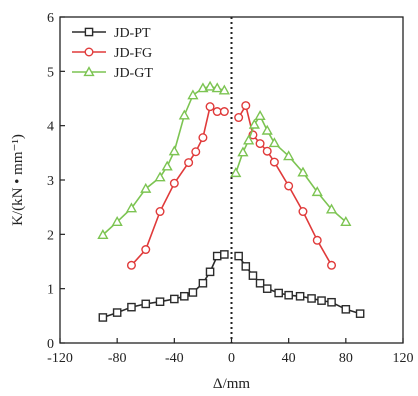 This screenshot has height=396, width=418. I want to click on x-tick-label: 120, so click(403, 358).